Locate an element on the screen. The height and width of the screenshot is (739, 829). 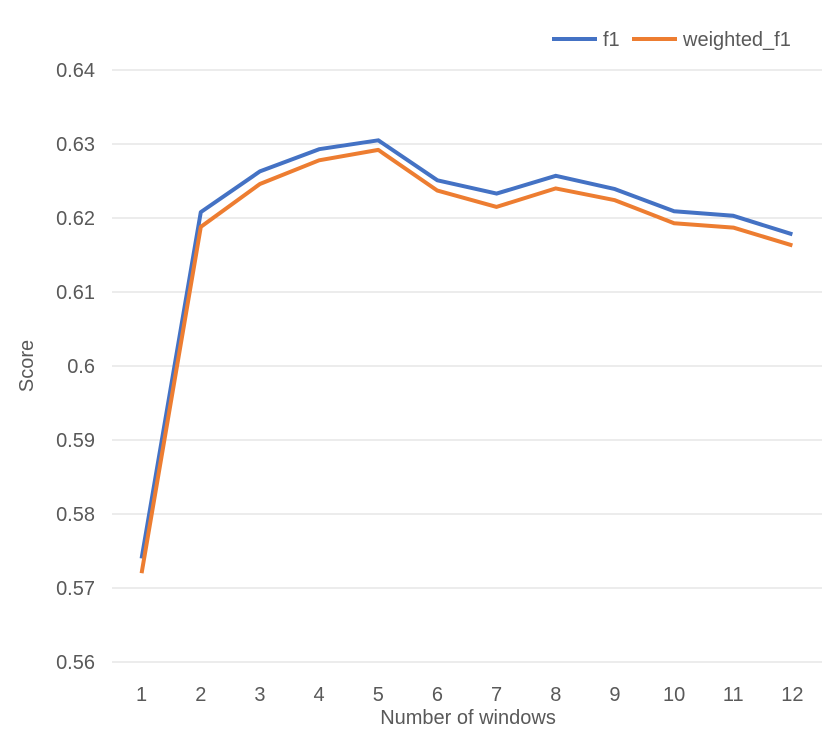
y-tick-label: 0.62 is located at coordinates (75, 219).